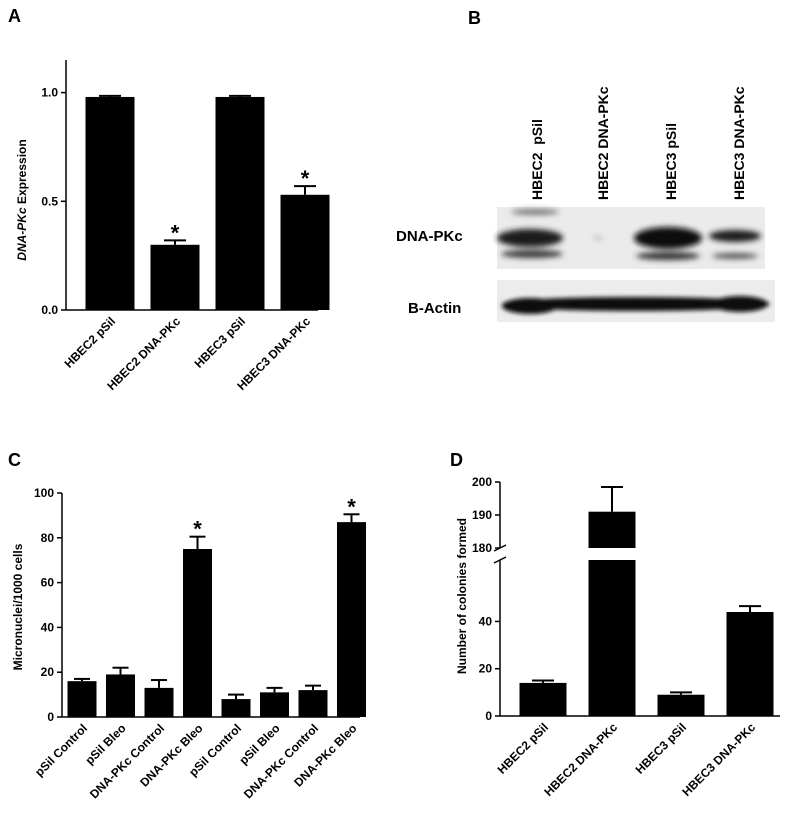 The image size is (800, 840). I want to click on panel-a-y-tick-label: 0.0, so click(49, 310).